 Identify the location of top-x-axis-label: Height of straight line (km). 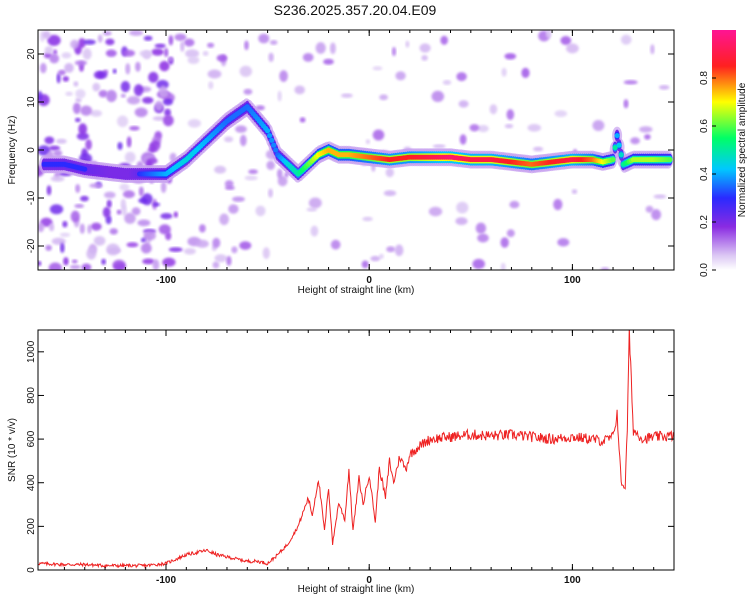
(356, 290).